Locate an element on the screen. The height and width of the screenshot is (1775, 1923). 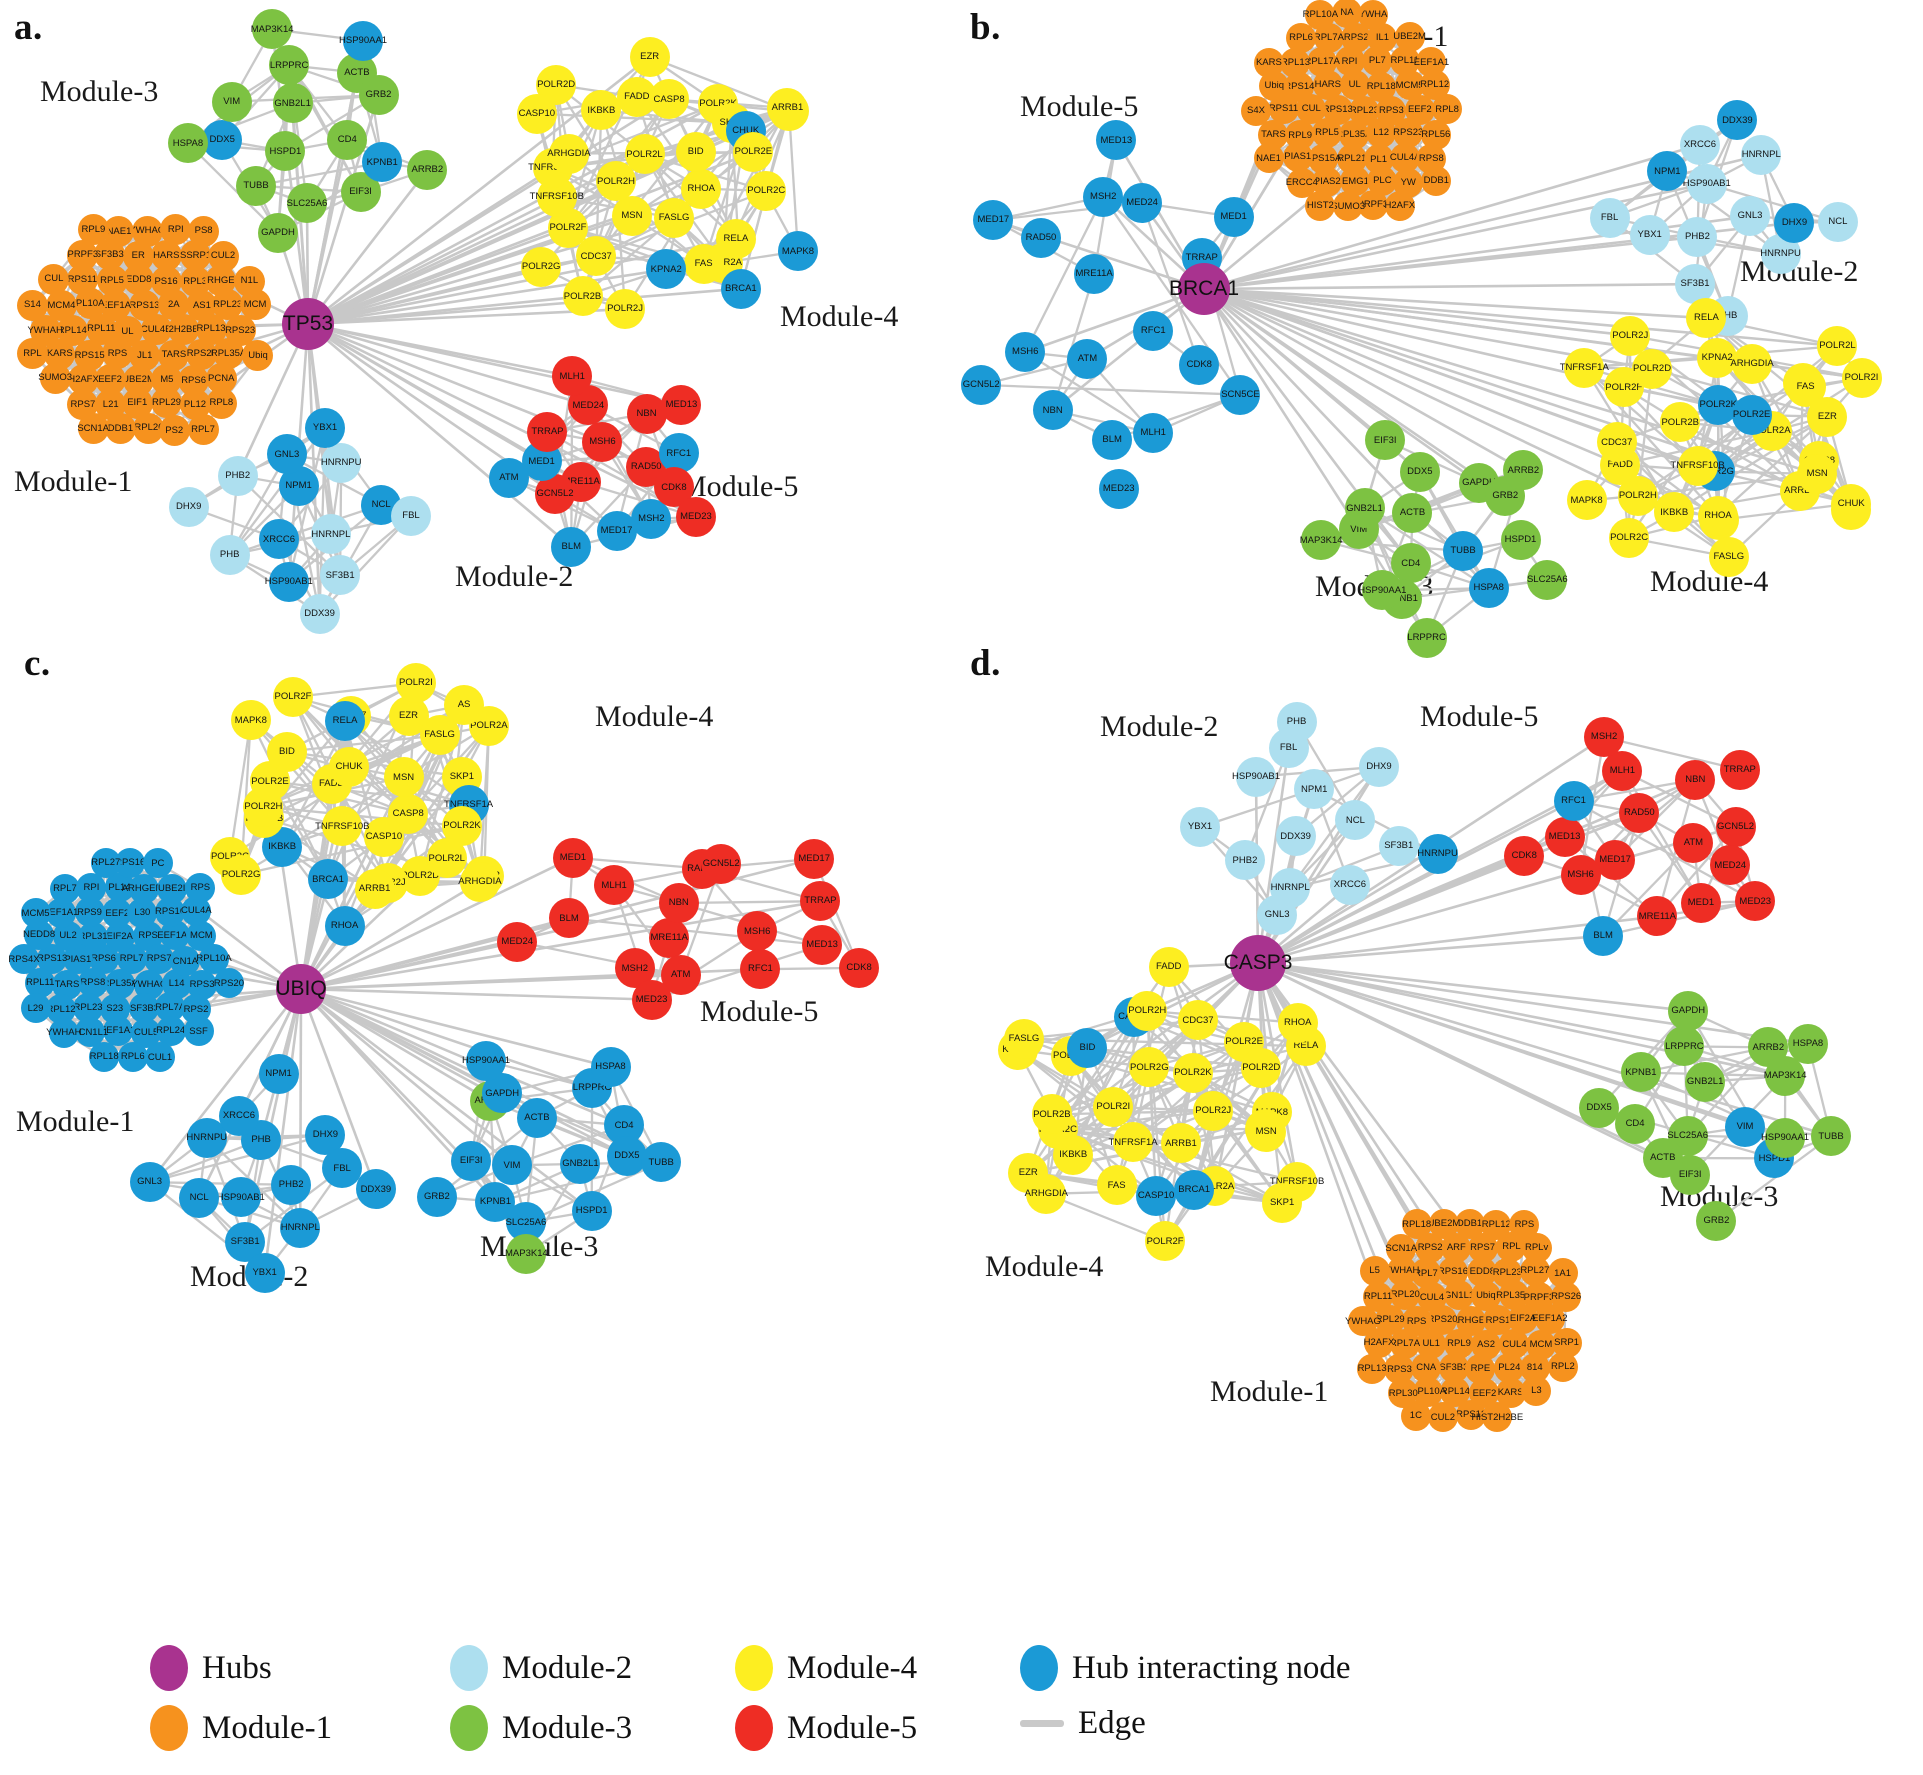
node-skp1: SKP1 is located at coordinates (1282, 1202).